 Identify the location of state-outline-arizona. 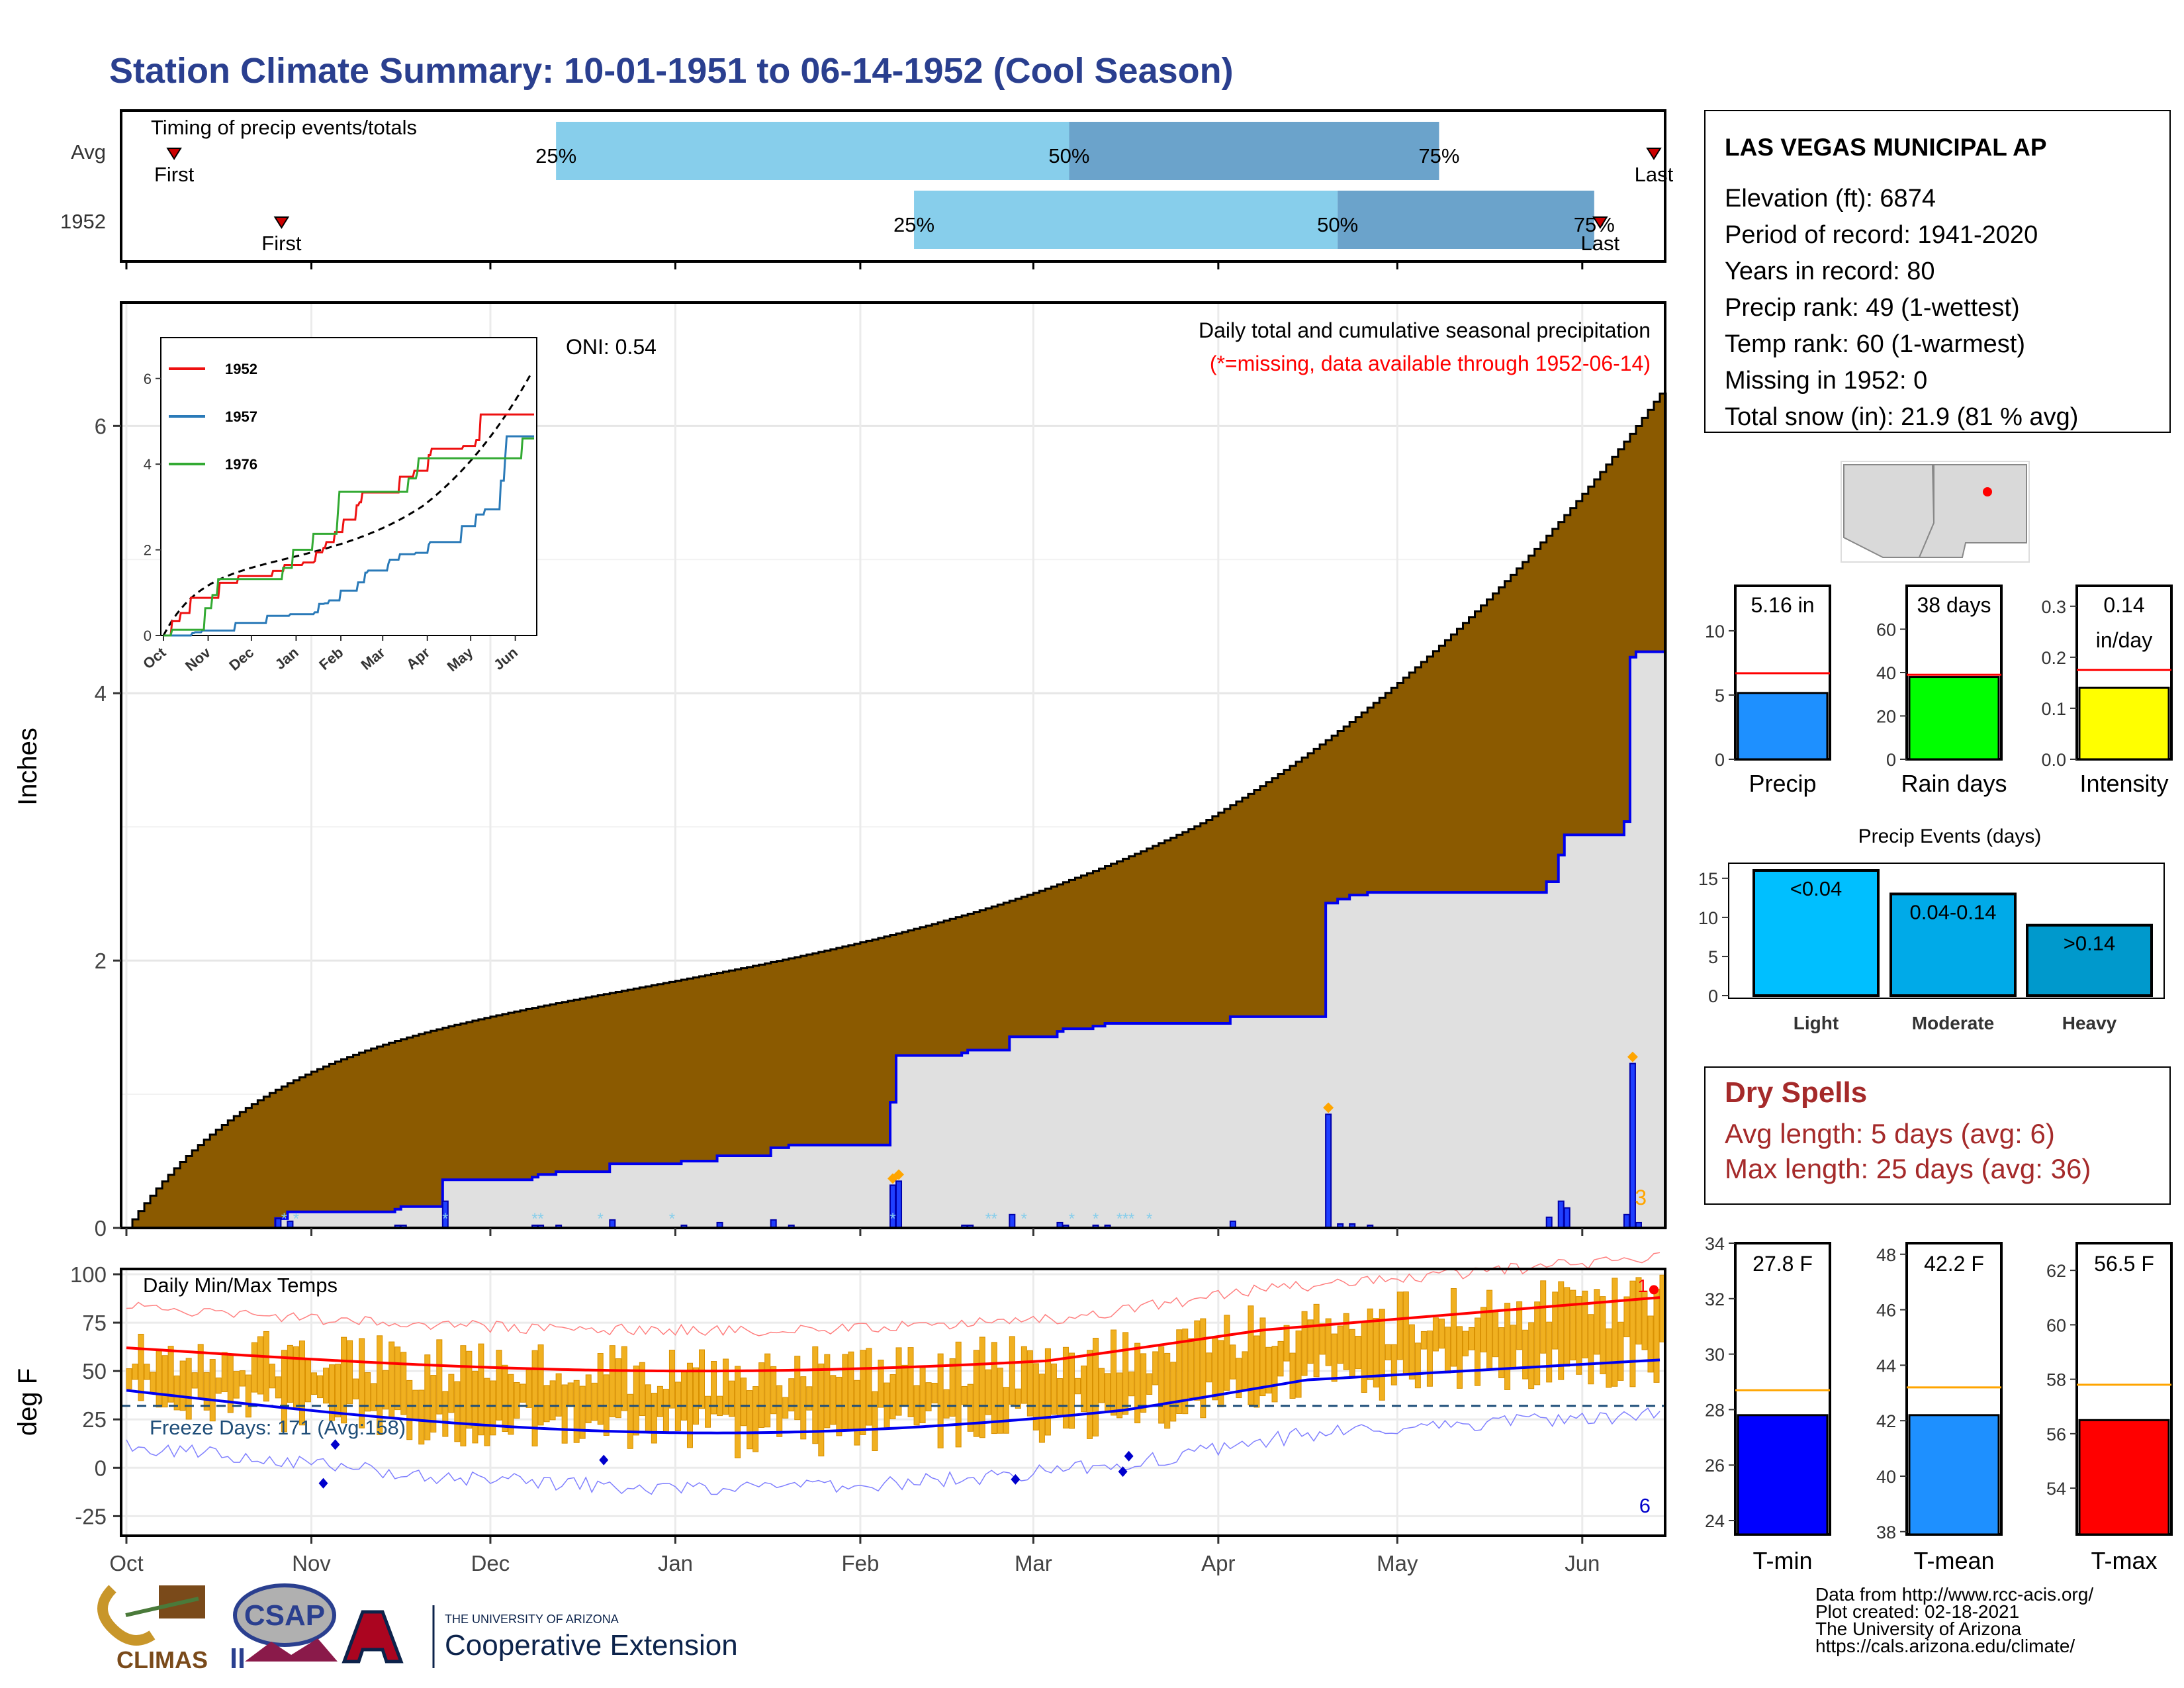
(1889, 511).